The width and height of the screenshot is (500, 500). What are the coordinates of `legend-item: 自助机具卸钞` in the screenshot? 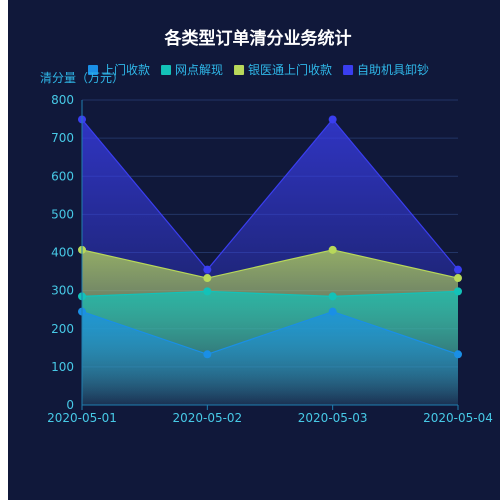 It's located at (386, 69).